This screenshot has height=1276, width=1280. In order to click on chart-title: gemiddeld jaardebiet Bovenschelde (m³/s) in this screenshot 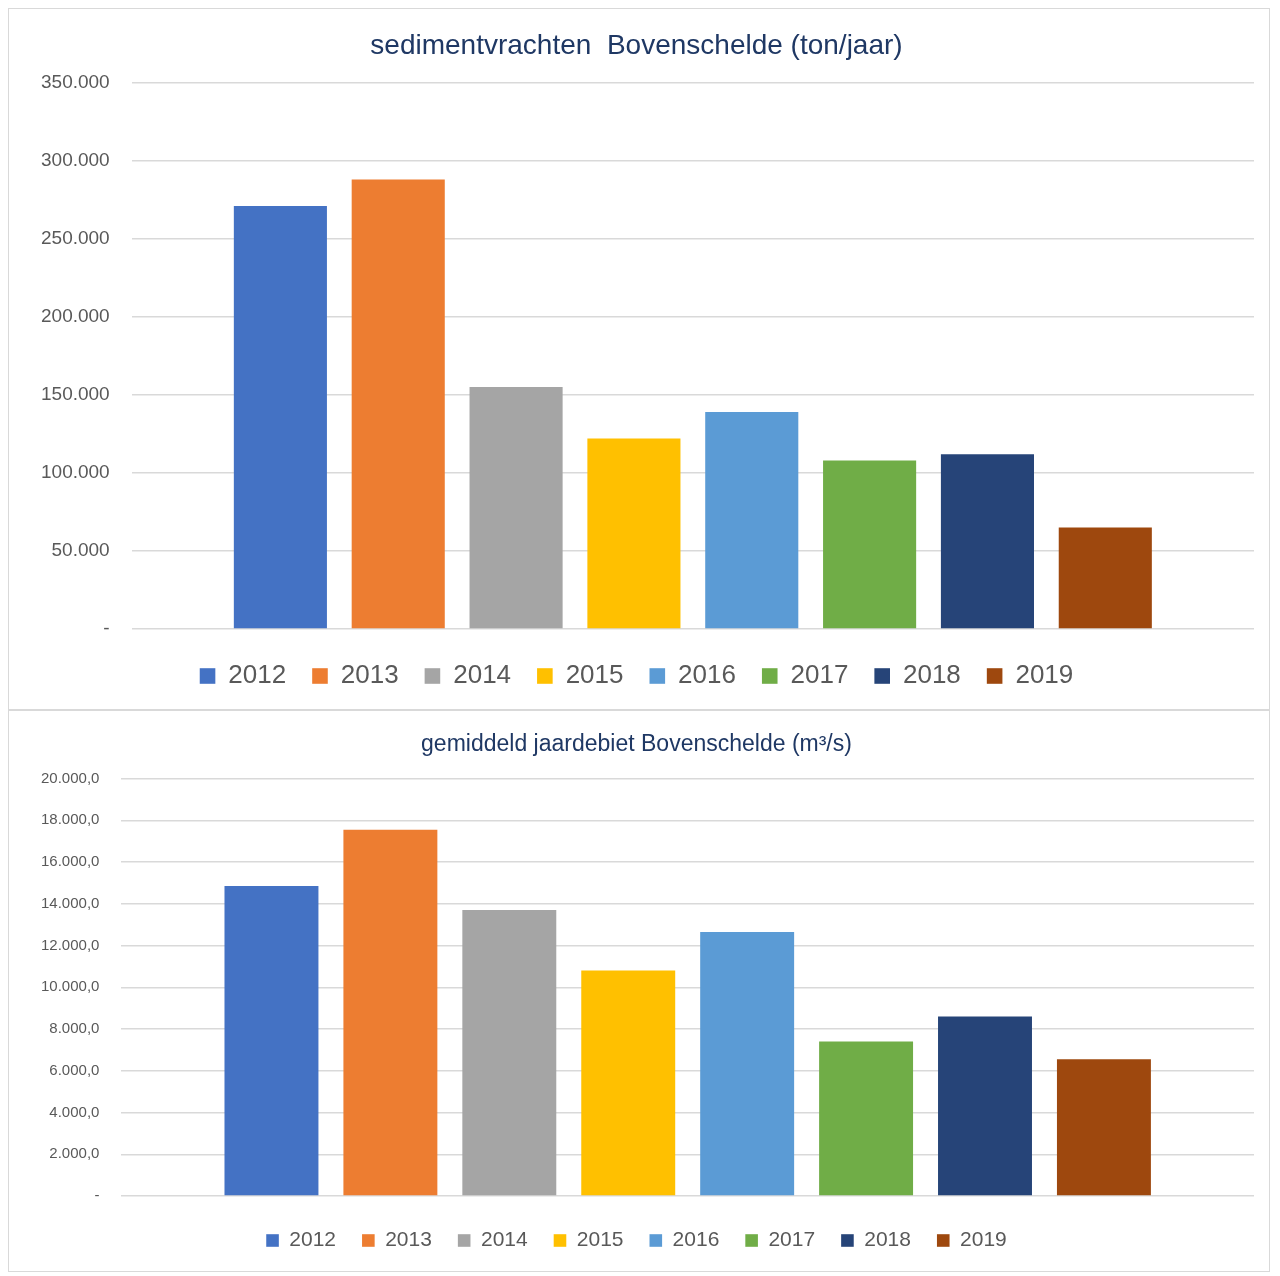, I will do `click(636, 743)`.